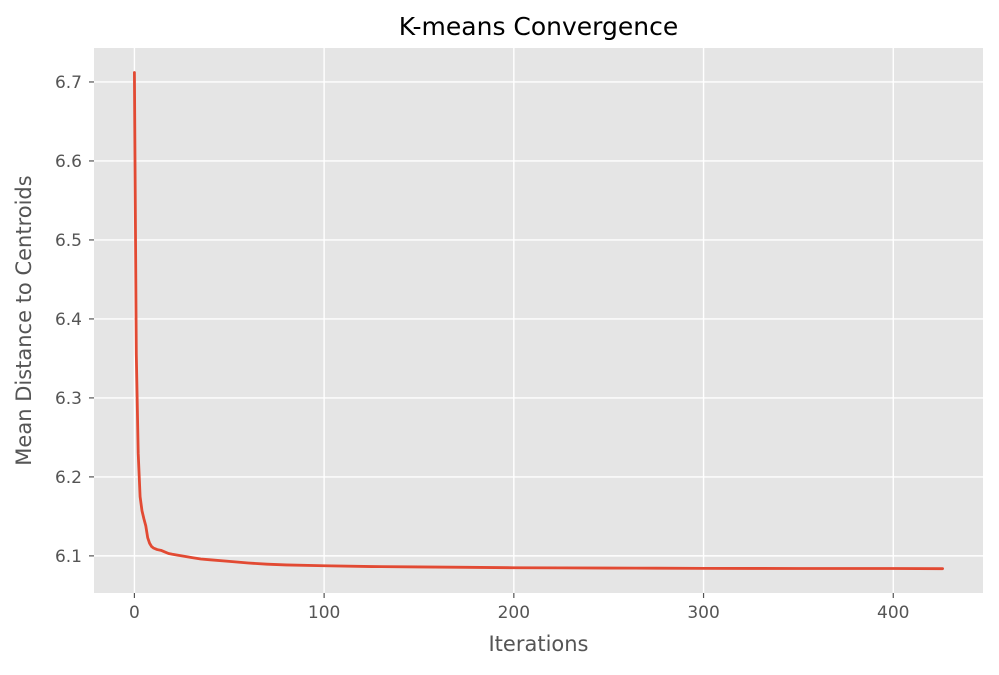  What do you see at coordinates (68, 83) in the screenshot?
I see `y-tick-label: 6.7` at bounding box center [68, 83].